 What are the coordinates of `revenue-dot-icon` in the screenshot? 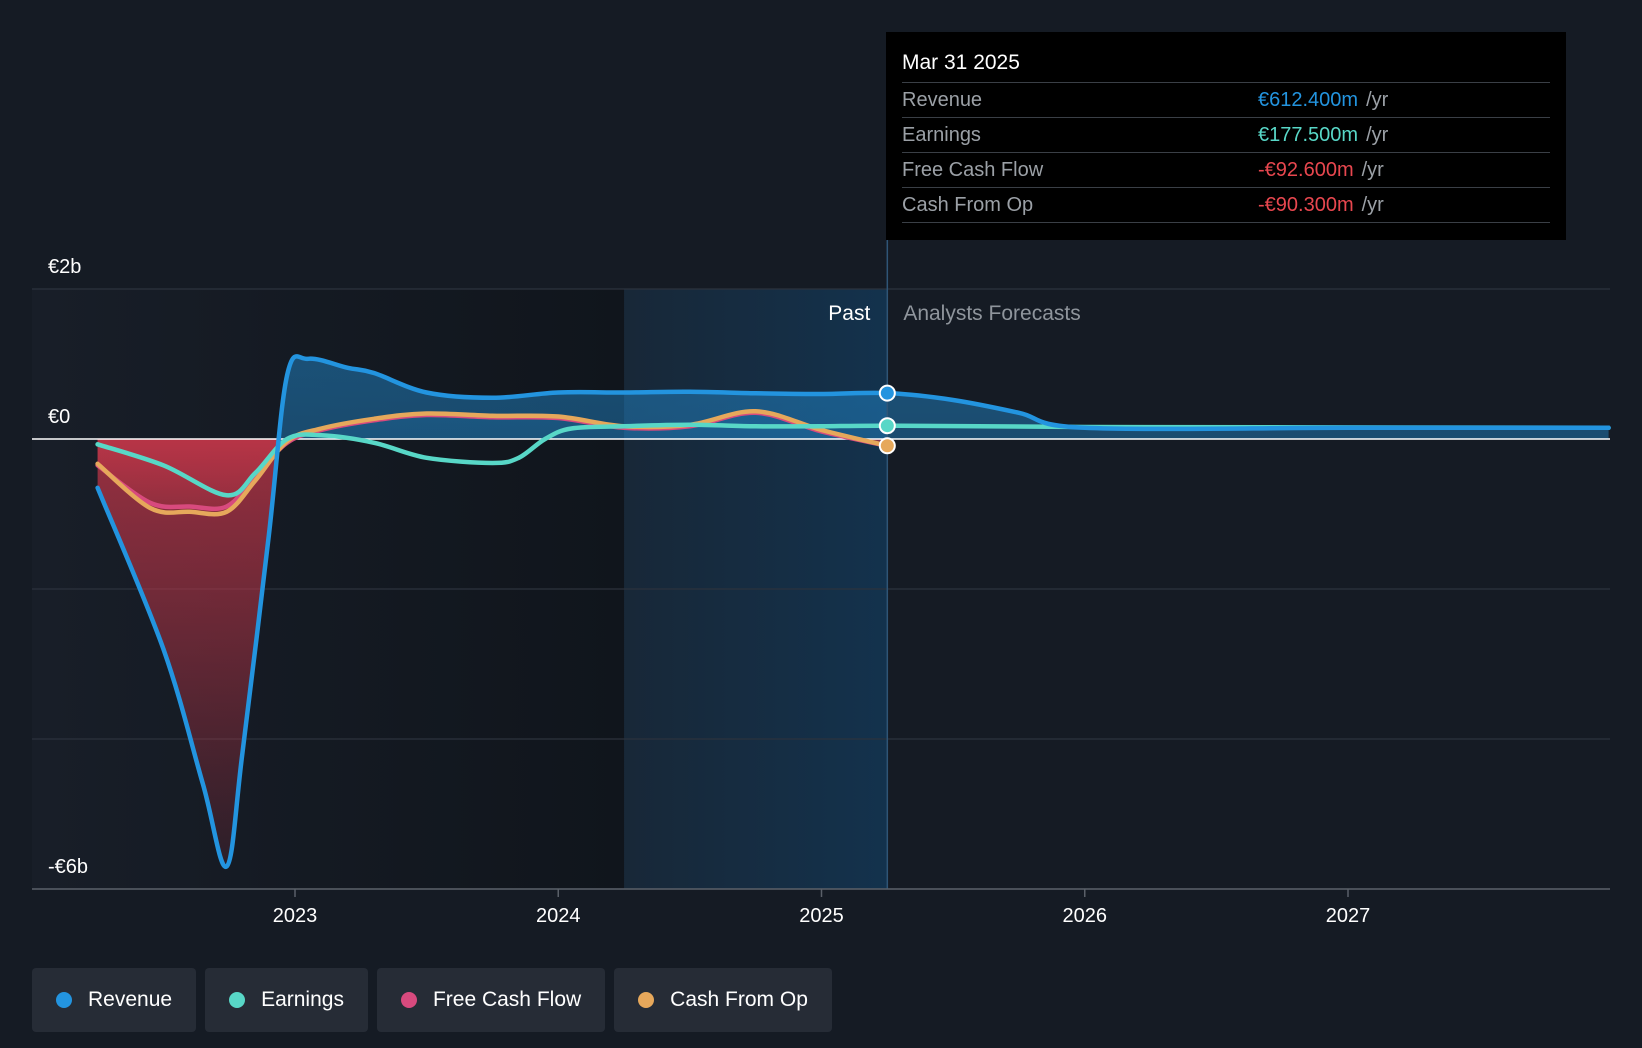 It's located at (64, 1000).